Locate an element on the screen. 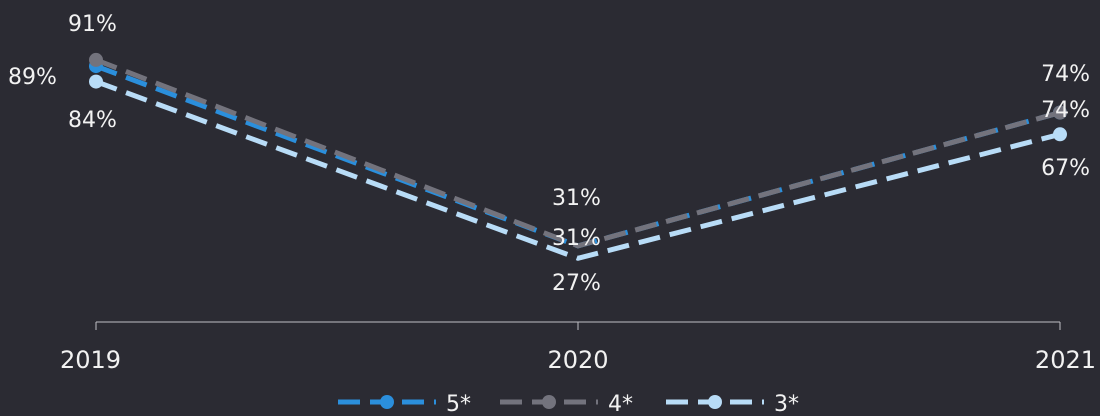 The width and height of the screenshot is (1100, 416). legend-label: 5* is located at coordinates (458, 404).